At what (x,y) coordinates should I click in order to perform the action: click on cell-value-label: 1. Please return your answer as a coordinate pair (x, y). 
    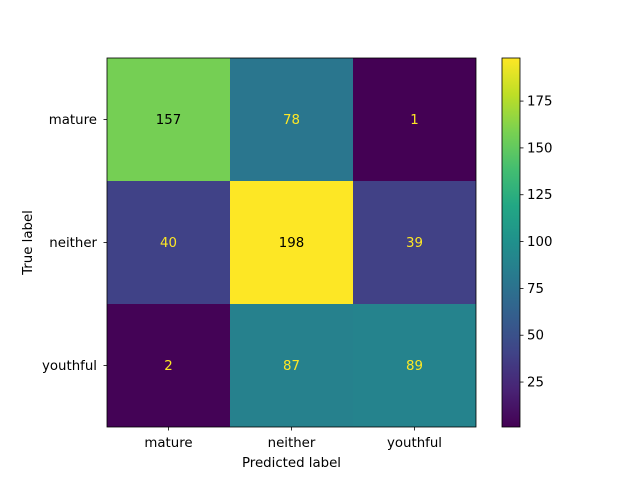
    Looking at the image, I should click on (414, 120).